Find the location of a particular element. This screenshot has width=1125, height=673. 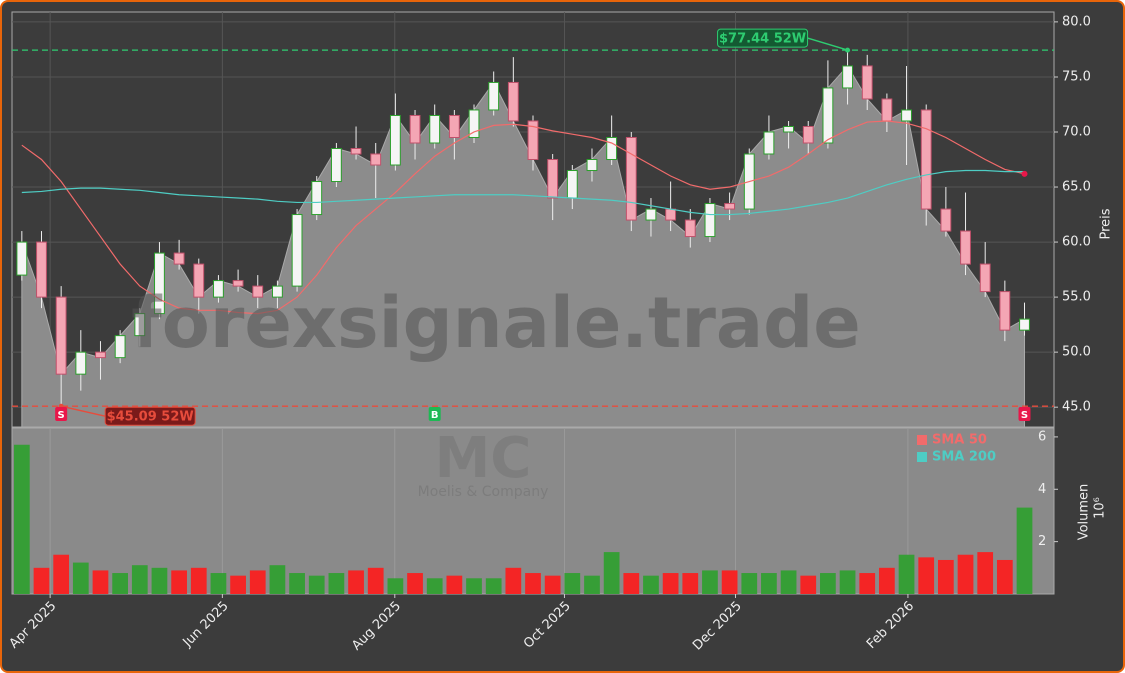

annotation-label: $45.09 52W is located at coordinates (150, 417).